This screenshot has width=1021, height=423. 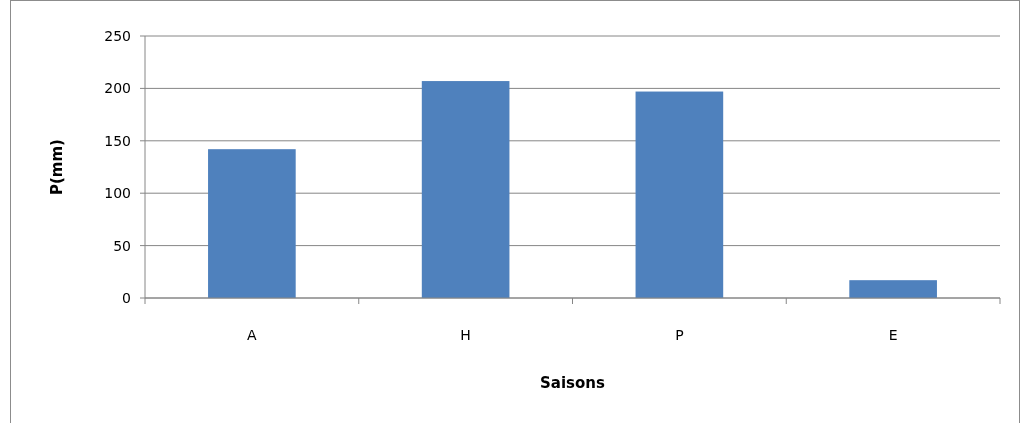 What do you see at coordinates (122, 245) in the screenshot?
I see `y-tick-label: 50` at bounding box center [122, 245].